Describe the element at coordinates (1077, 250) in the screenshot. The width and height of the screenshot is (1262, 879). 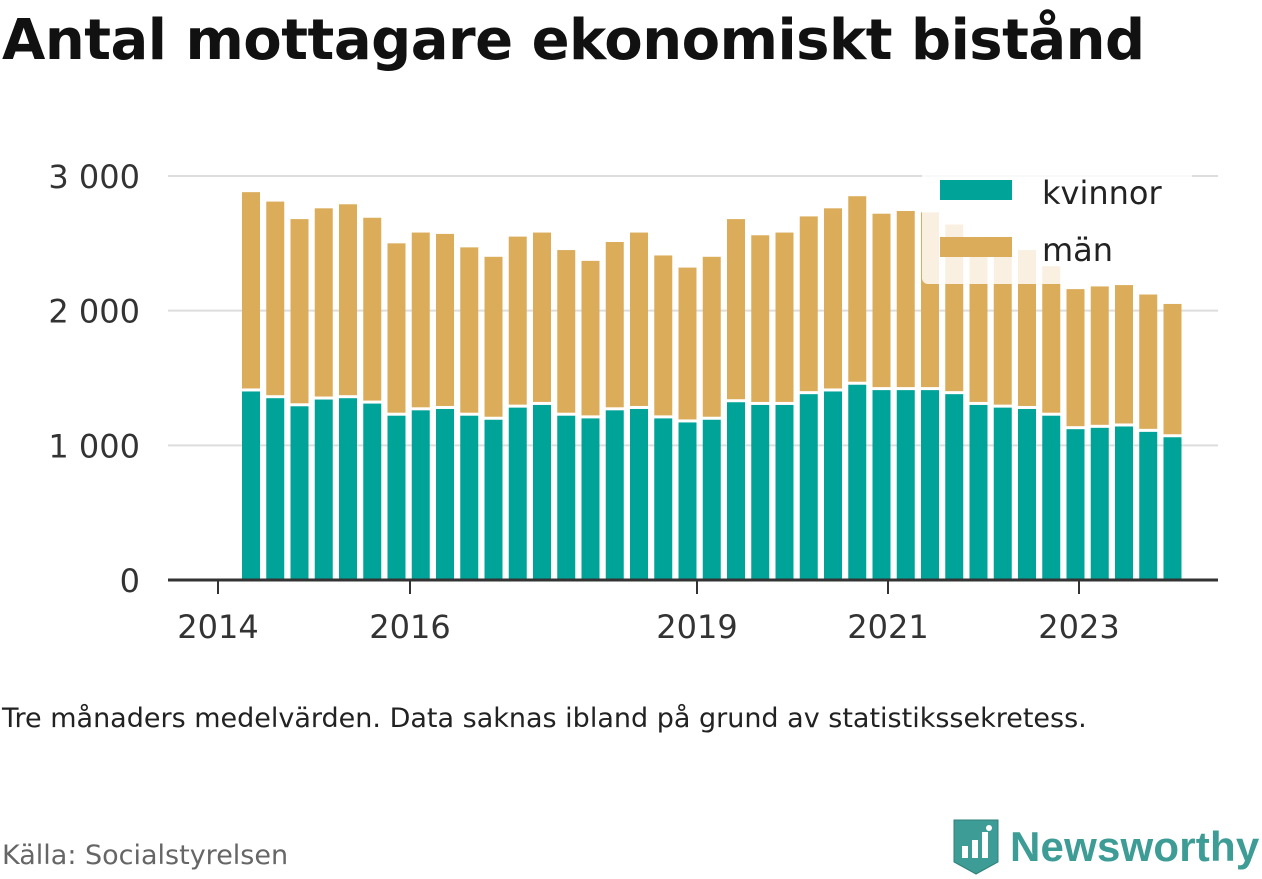
I see `legend-label-man: män` at that location.